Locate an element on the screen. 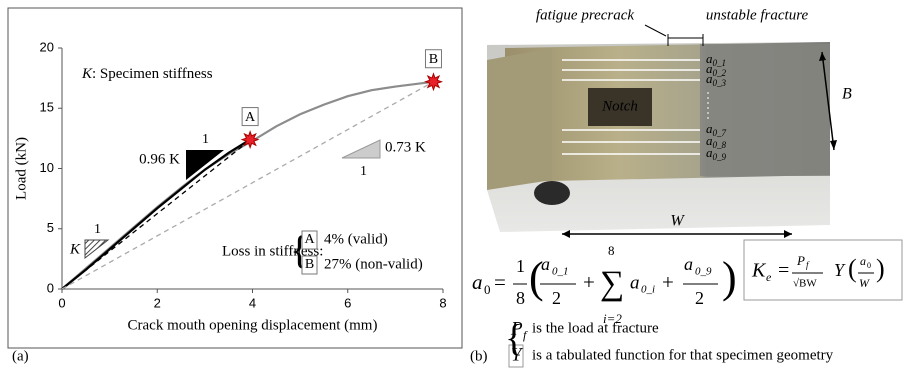 Image resolution: width=905 pixels, height=376 pixels. label: Notch is located at coordinates (619, 106).